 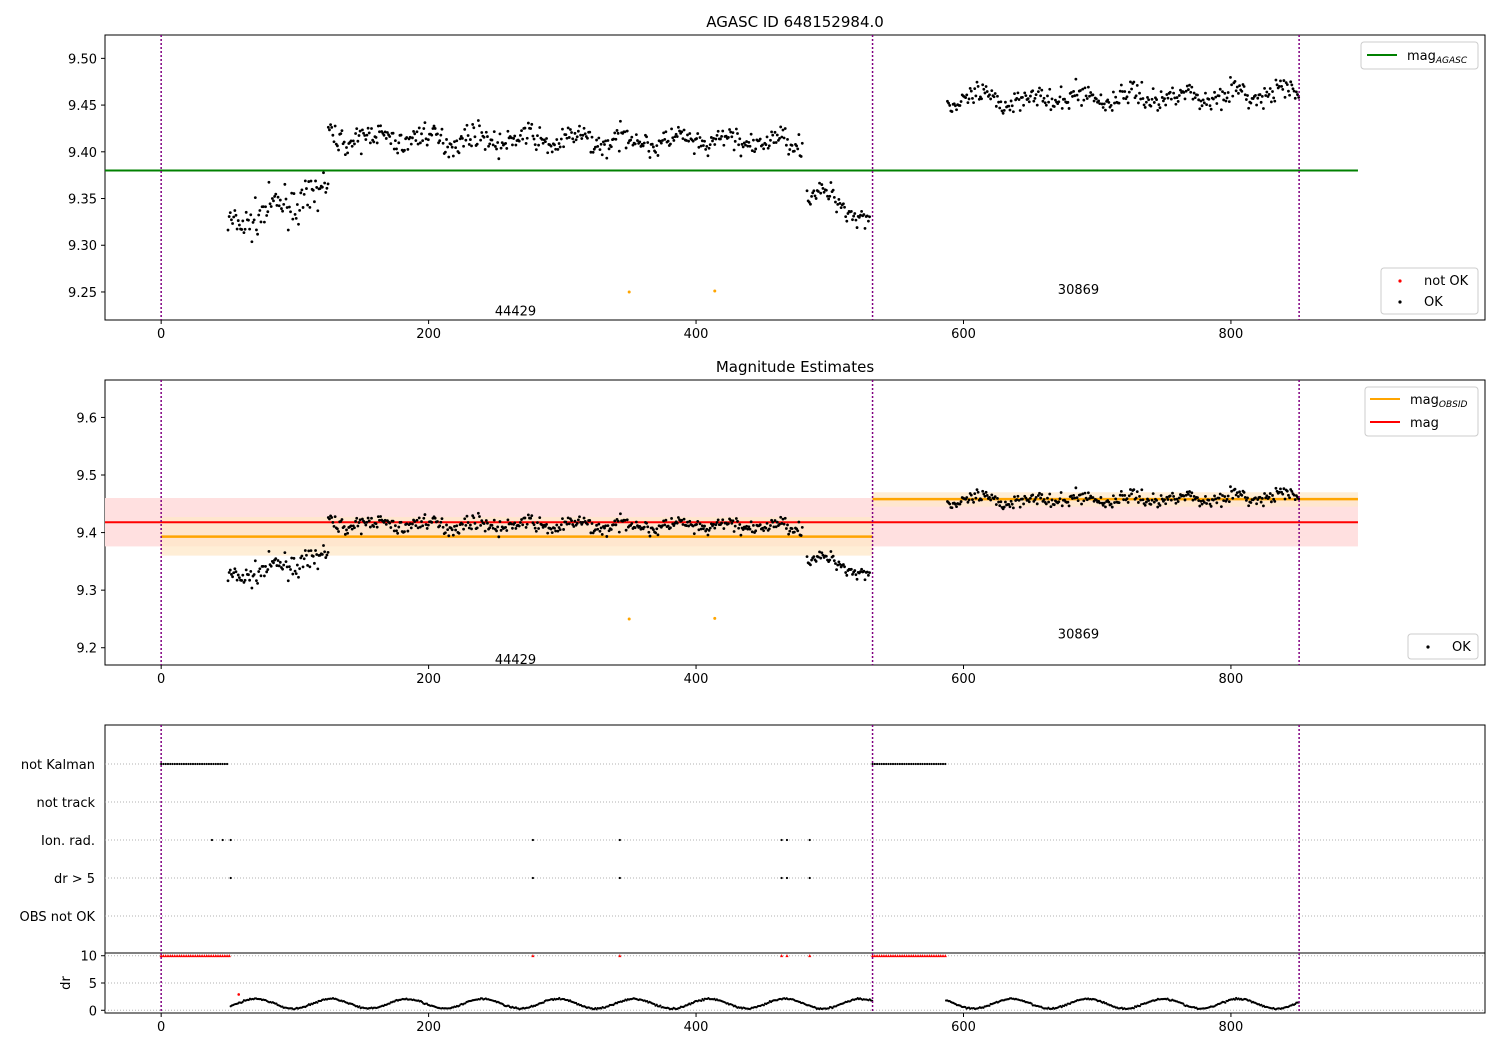 I want to click on x-tick-label: 200, so click(x=428, y=1027).